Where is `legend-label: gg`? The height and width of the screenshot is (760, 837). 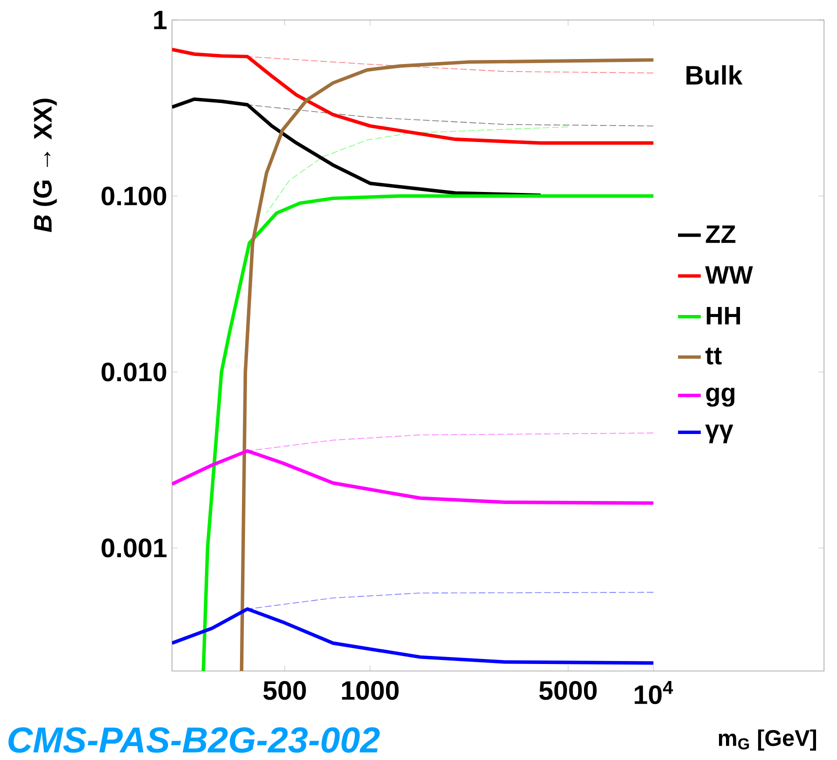 legend-label: gg is located at coordinates (720, 397).